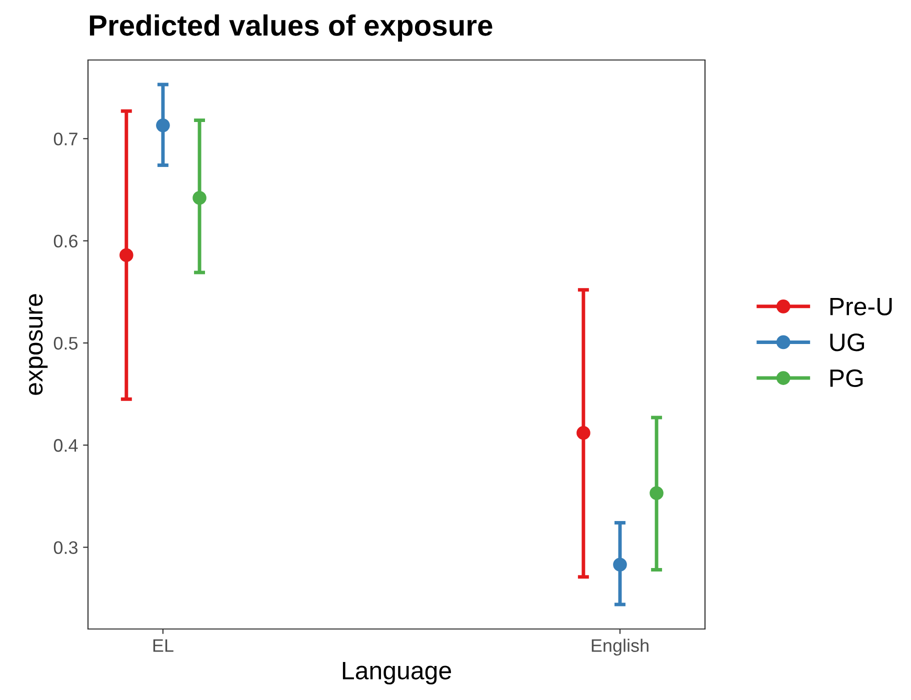  What do you see at coordinates (66, 547) in the screenshot?
I see `y-tick-label: 0.3` at bounding box center [66, 547].